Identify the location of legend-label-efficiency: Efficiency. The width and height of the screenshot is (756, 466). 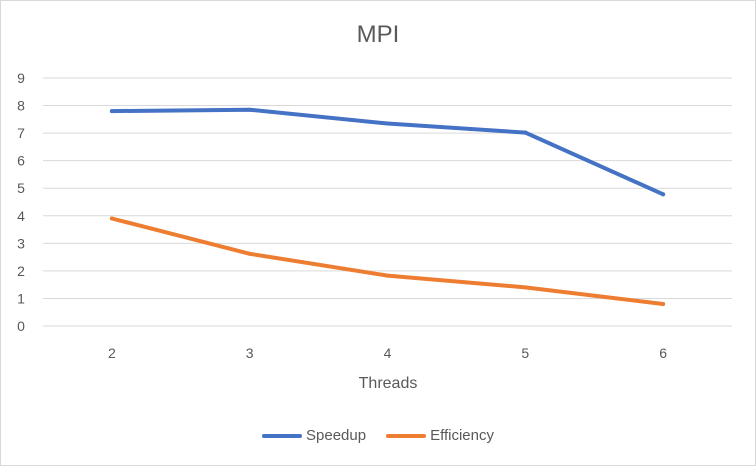
(462, 435).